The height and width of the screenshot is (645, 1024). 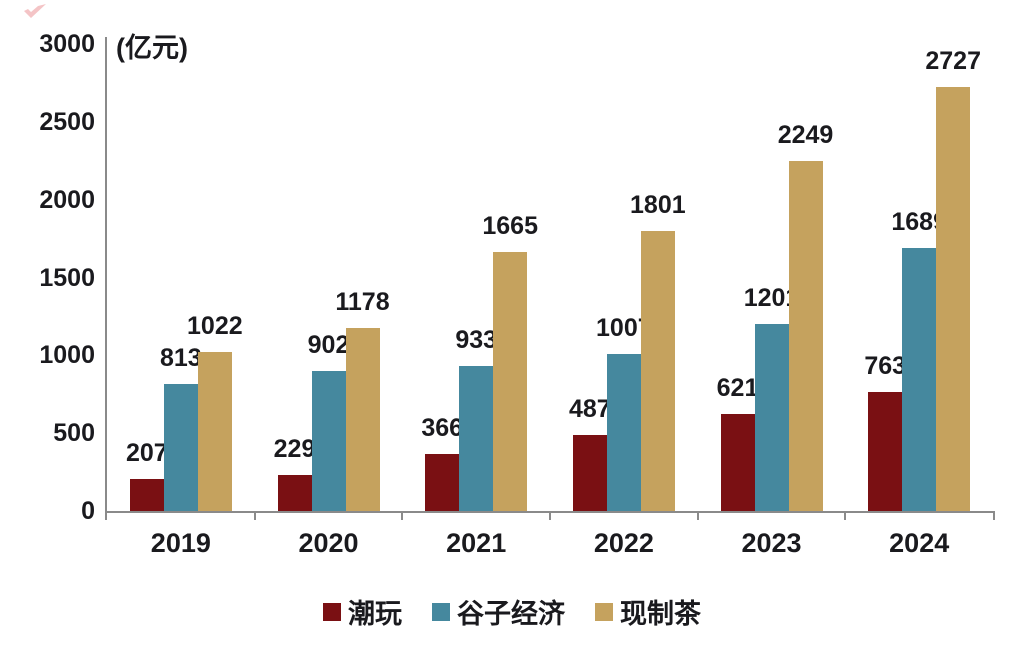 I want to click on legend-label: 潮玩, so click(x=375, y=614).